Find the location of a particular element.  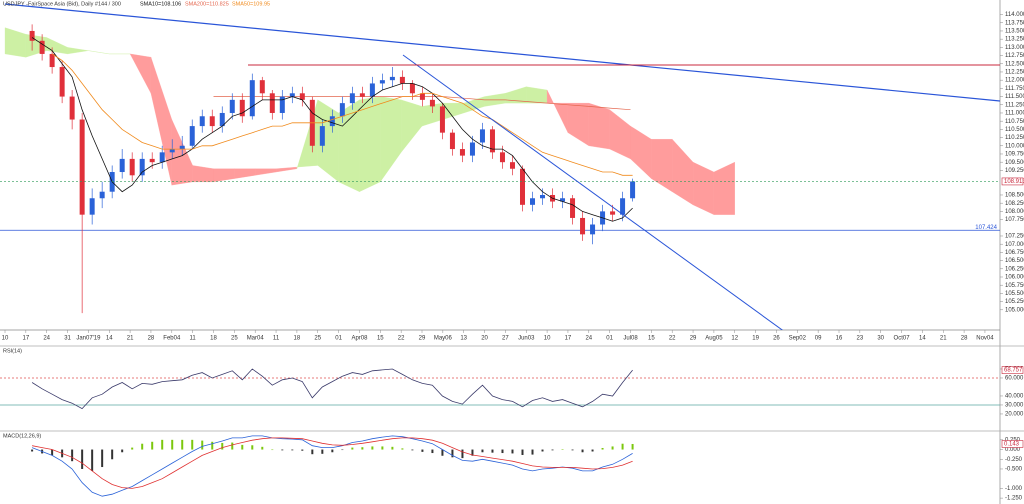

x-tick-label: Aug05 is located at coordinates (714, 339).